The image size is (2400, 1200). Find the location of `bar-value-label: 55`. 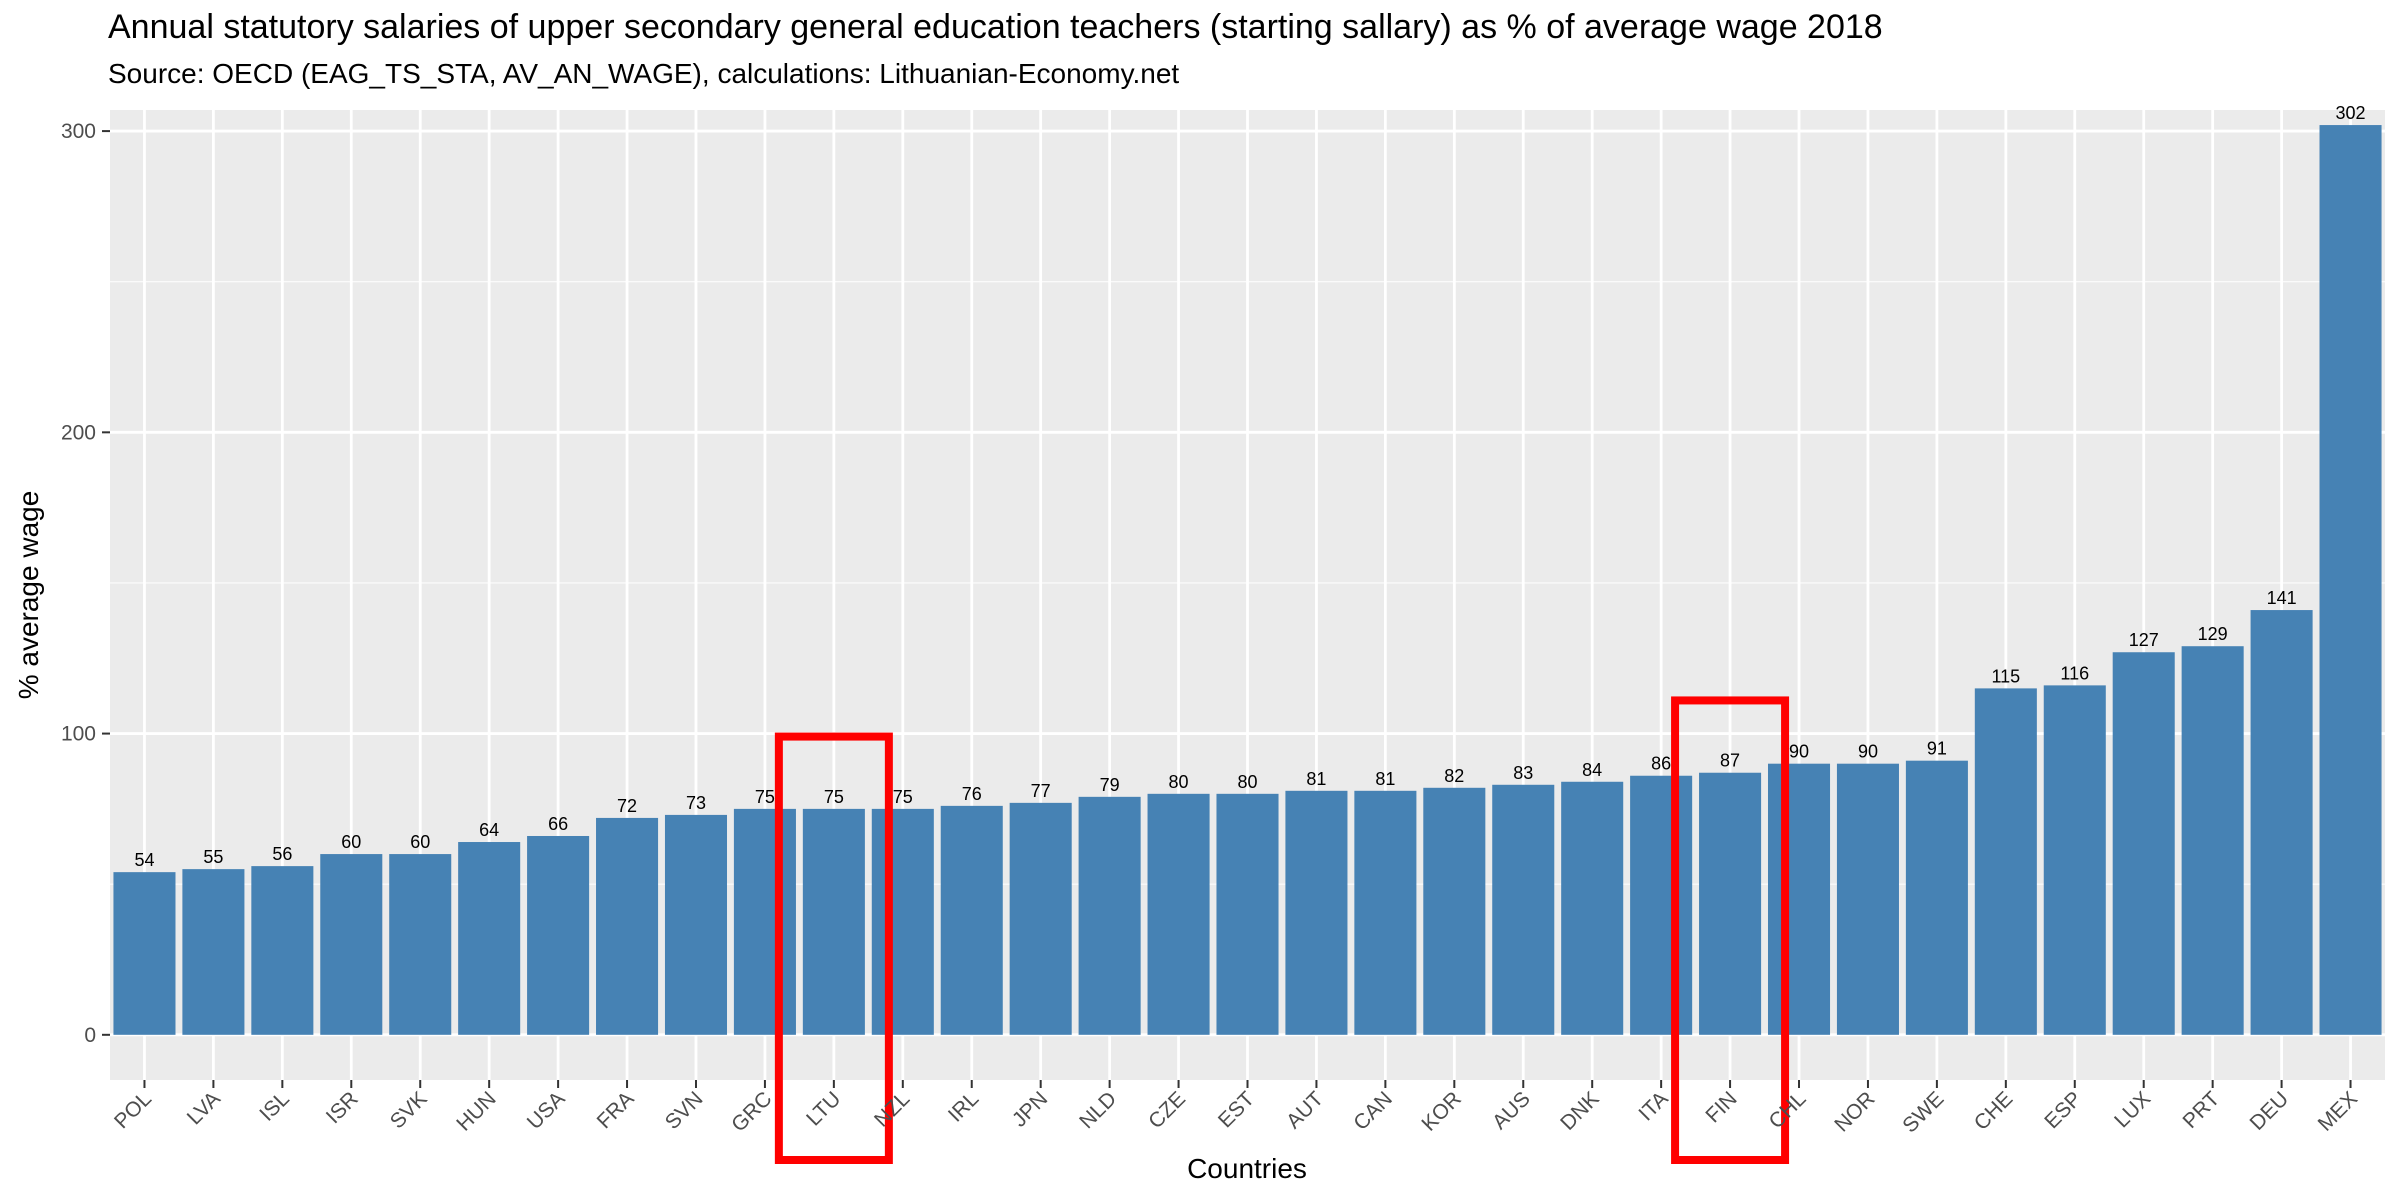

bar-value-label: 55 is located at coordinates (213, 857).